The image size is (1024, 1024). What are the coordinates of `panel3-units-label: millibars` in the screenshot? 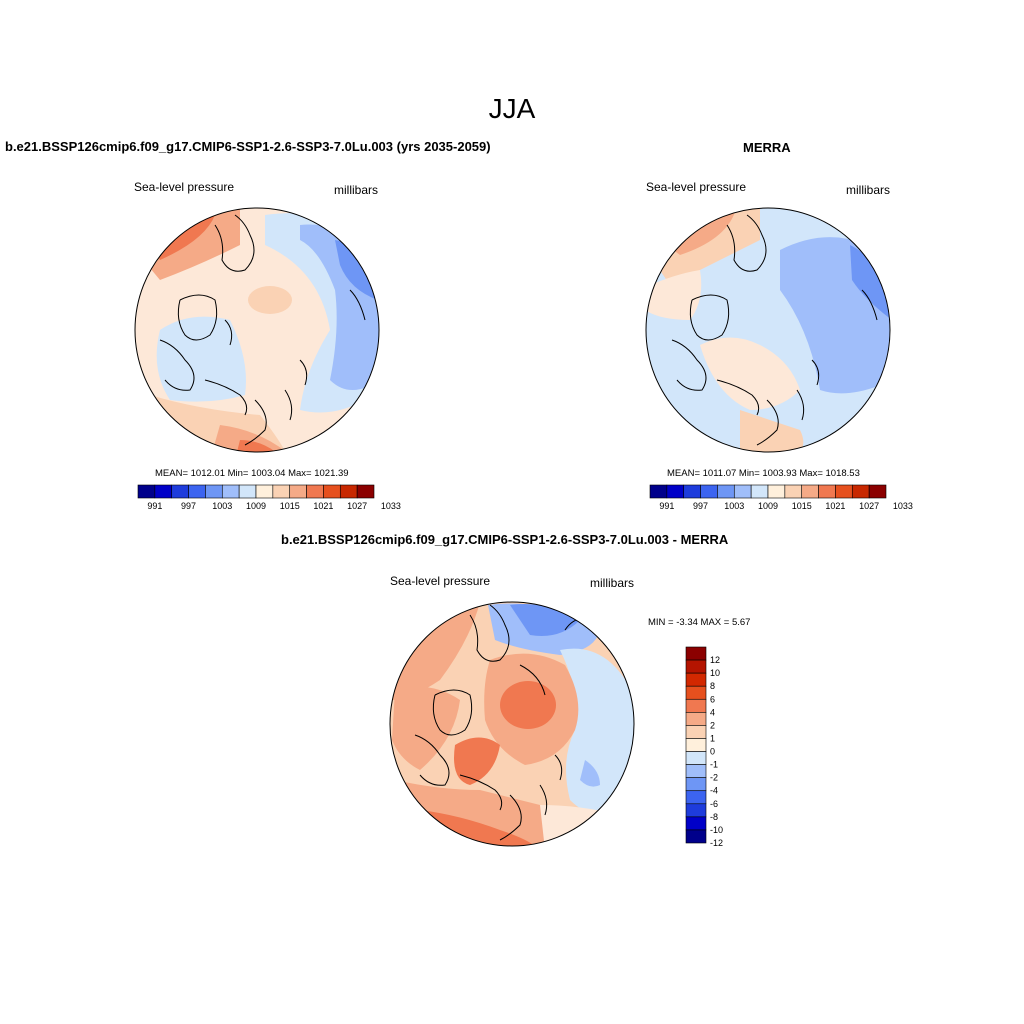 It's located at (612, 583).